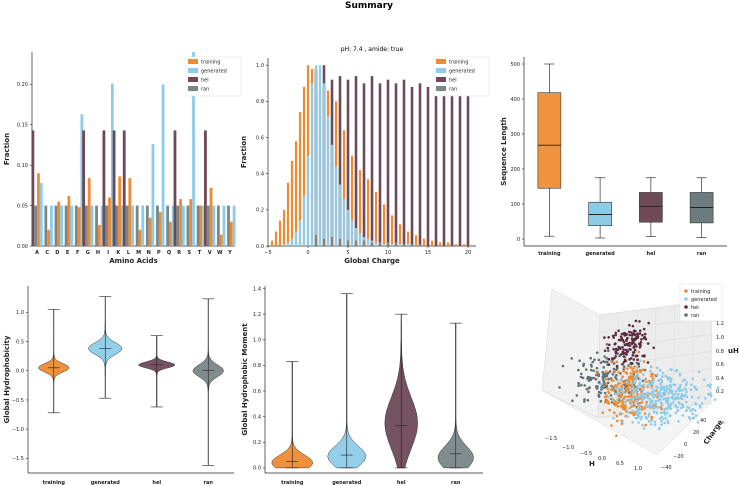  I want to click on bar-hel-R, so click(175, 188).